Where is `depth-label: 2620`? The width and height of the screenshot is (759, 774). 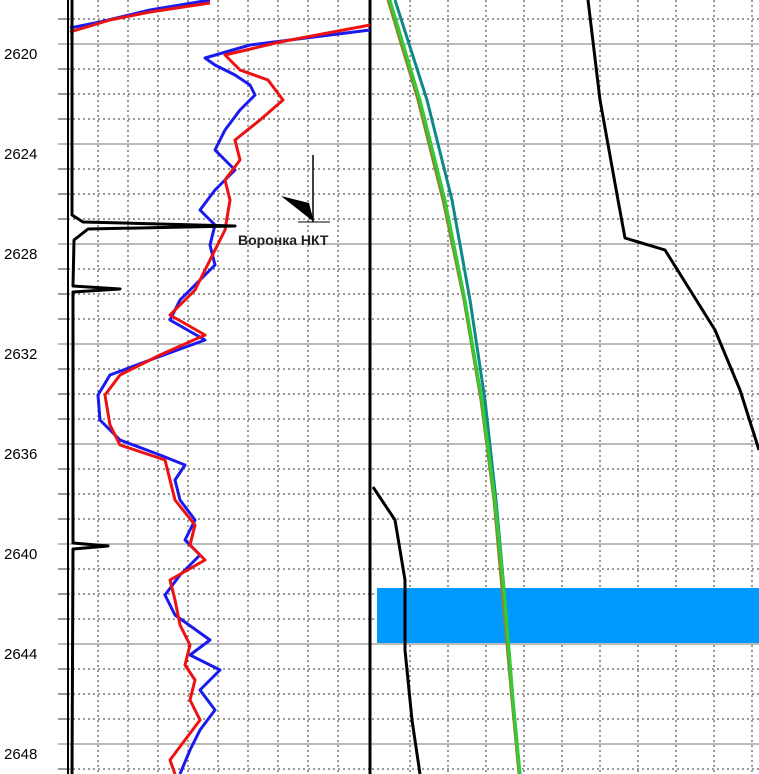
depth-label: 2620 is located at coordinates (20, 54).